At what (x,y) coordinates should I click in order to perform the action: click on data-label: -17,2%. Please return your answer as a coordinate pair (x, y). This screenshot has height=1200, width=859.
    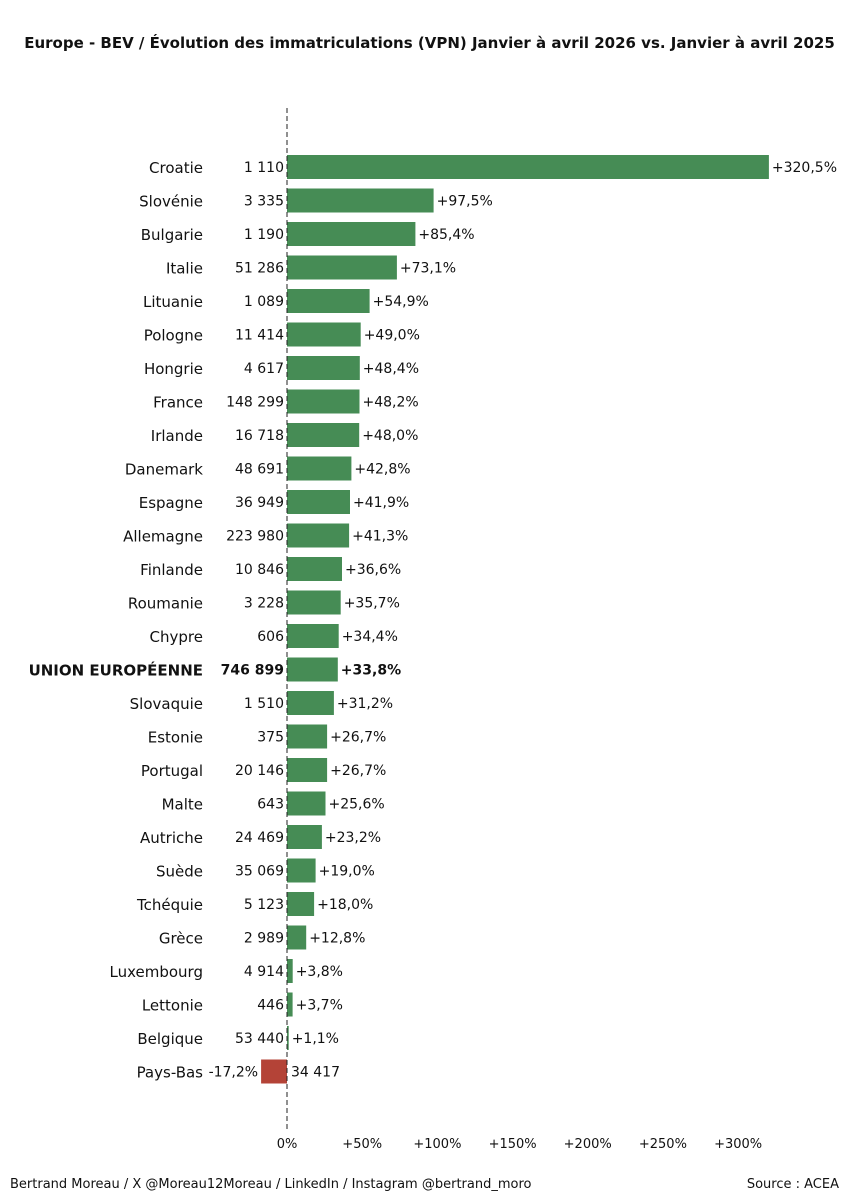
    Looking at the image, I should click on (234, 1073).